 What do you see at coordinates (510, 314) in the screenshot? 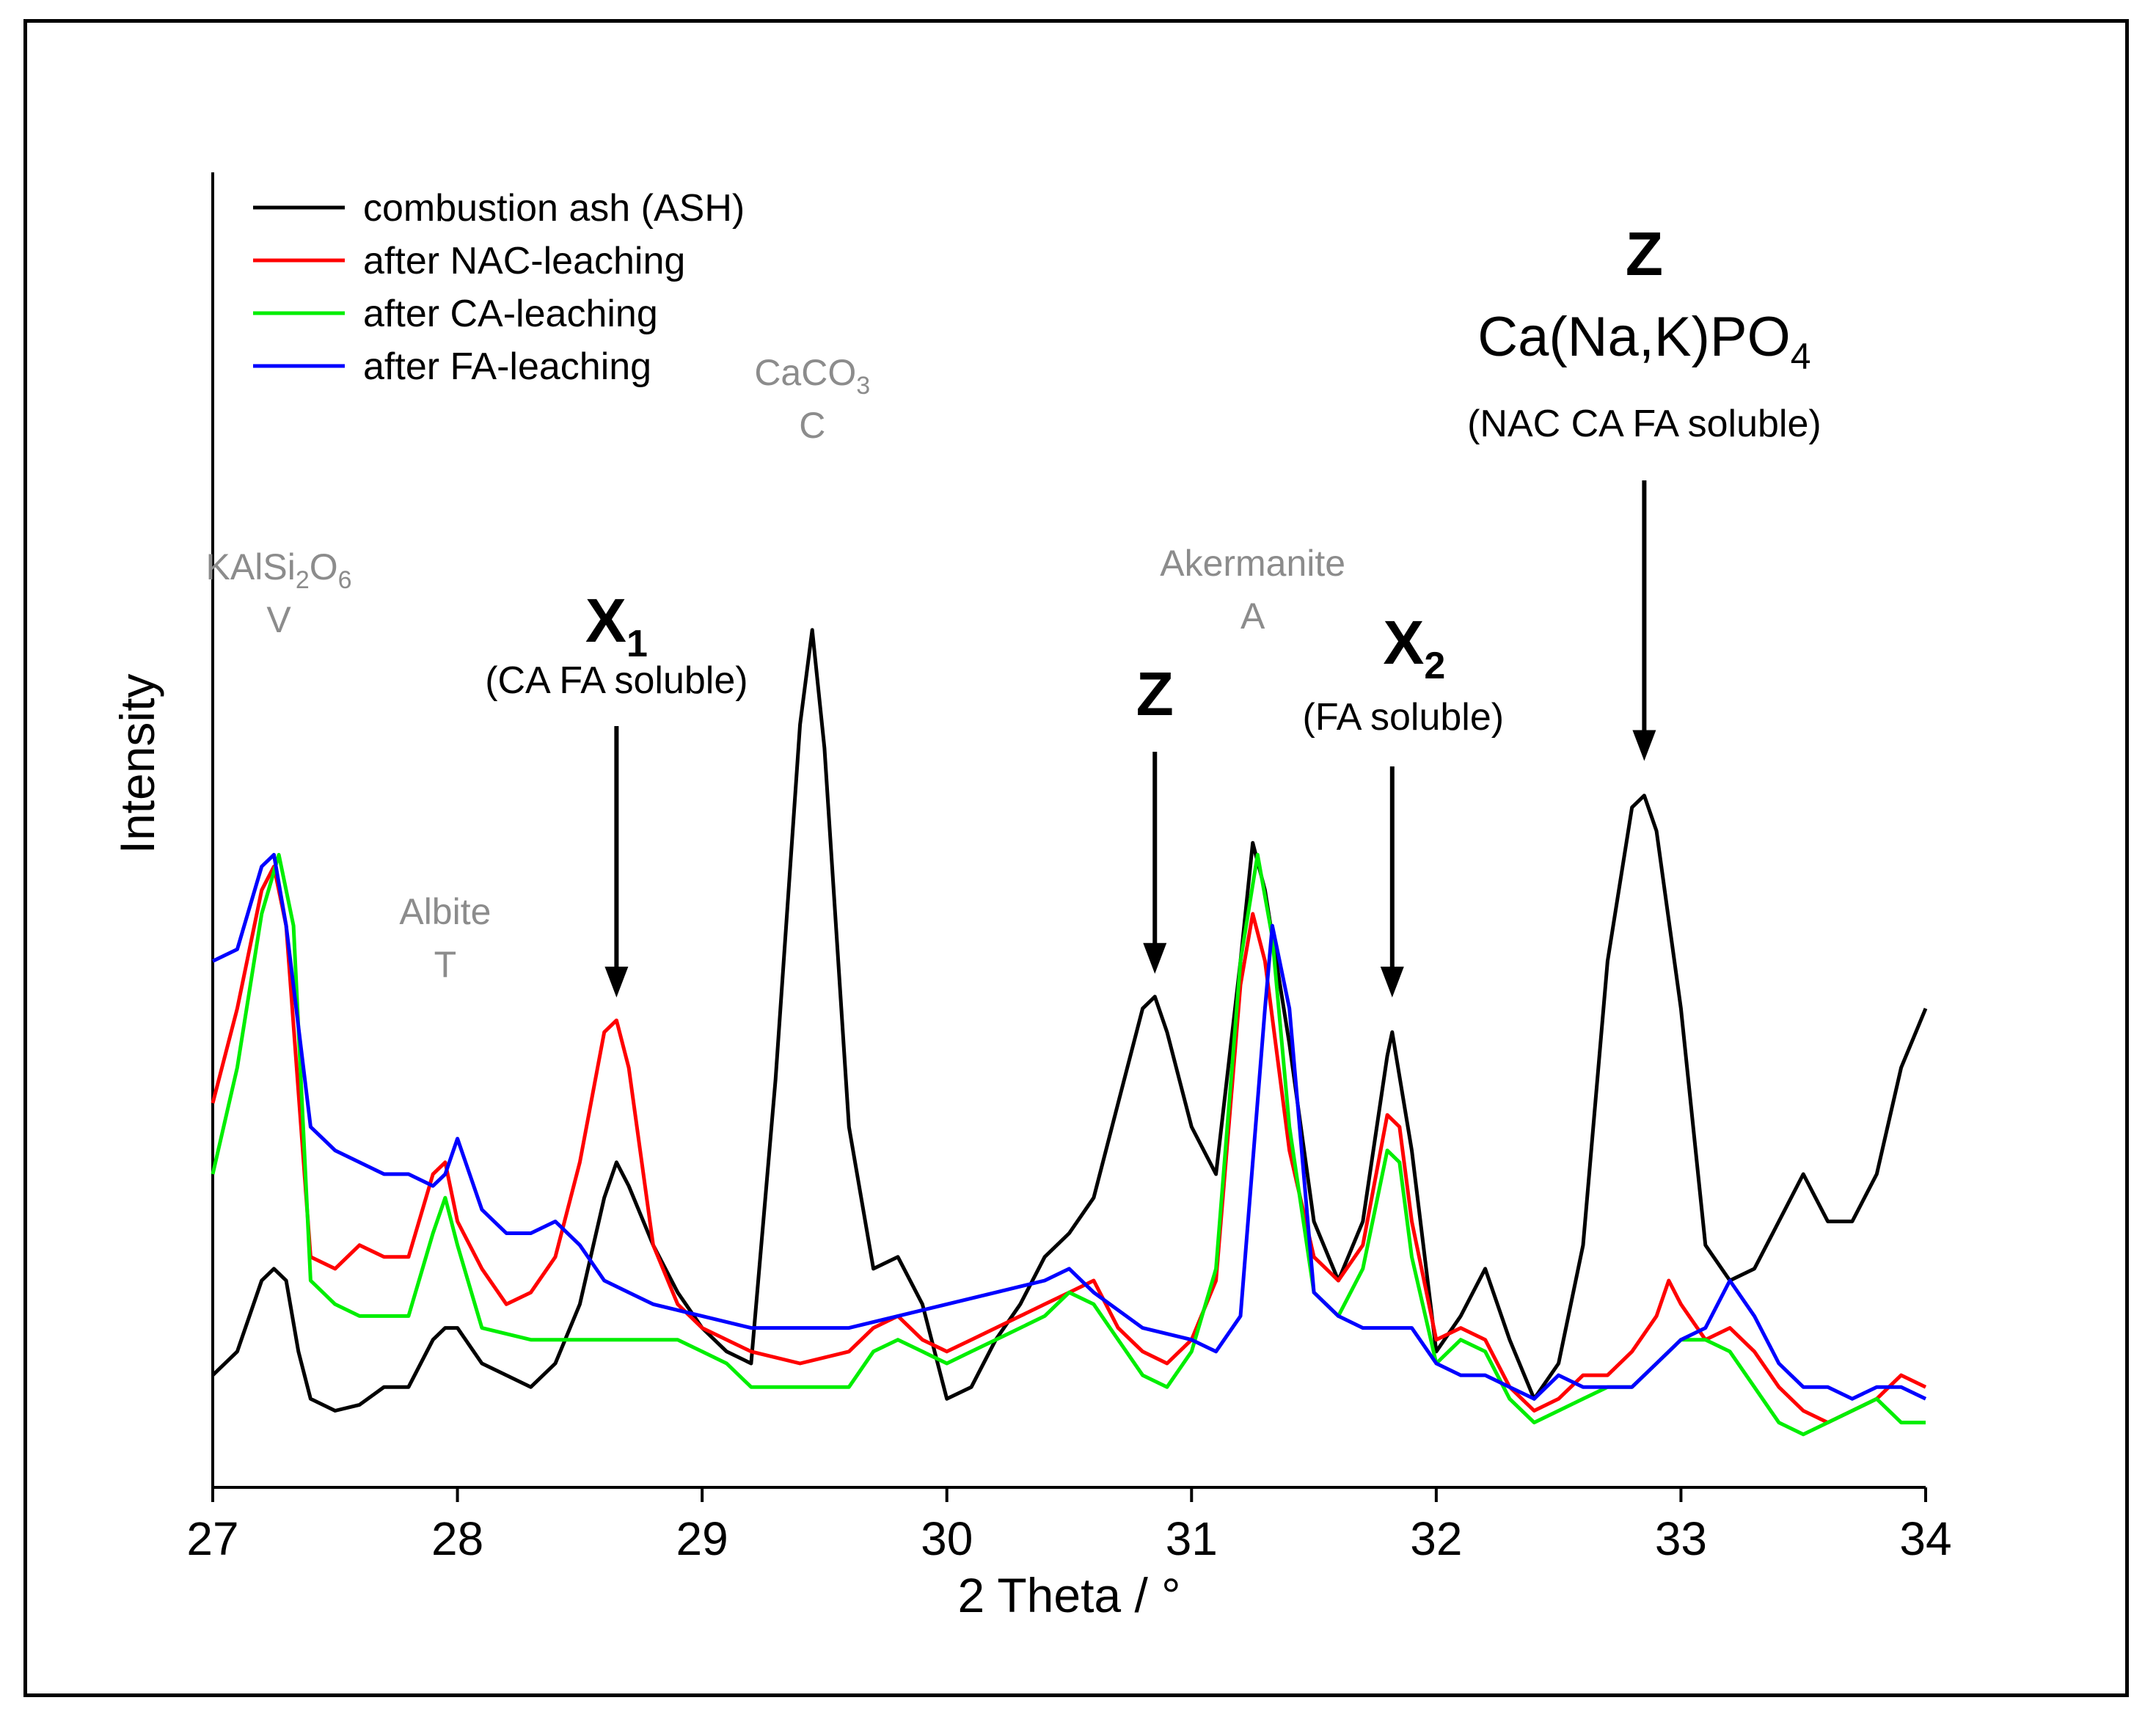
I see `legend-label: after CA-leaching` at bounding box center [510, 314].